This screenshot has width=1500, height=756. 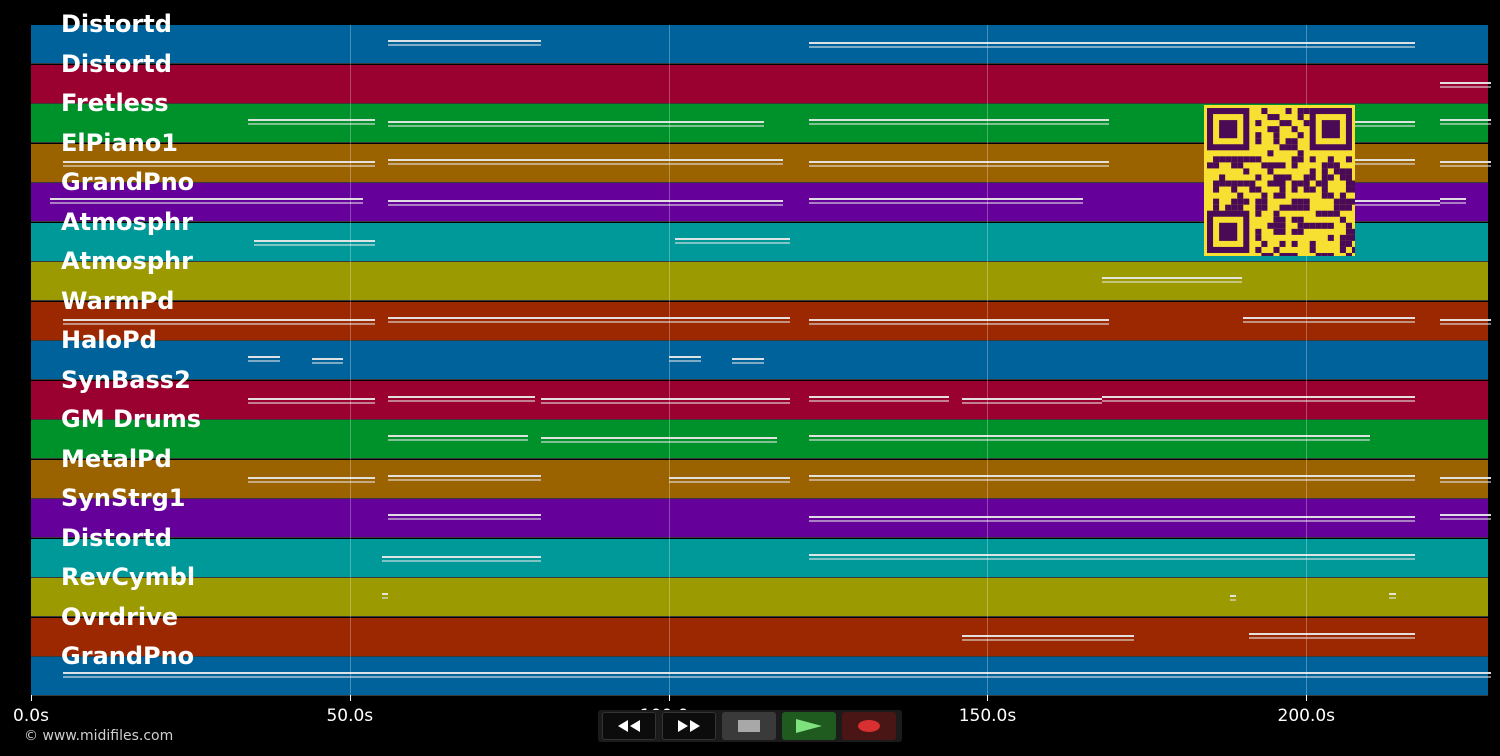 What do you see at coordinates (118, 300) in the screenshot?
I see `track-label: WarmPd` at bounding box center [118, 300].